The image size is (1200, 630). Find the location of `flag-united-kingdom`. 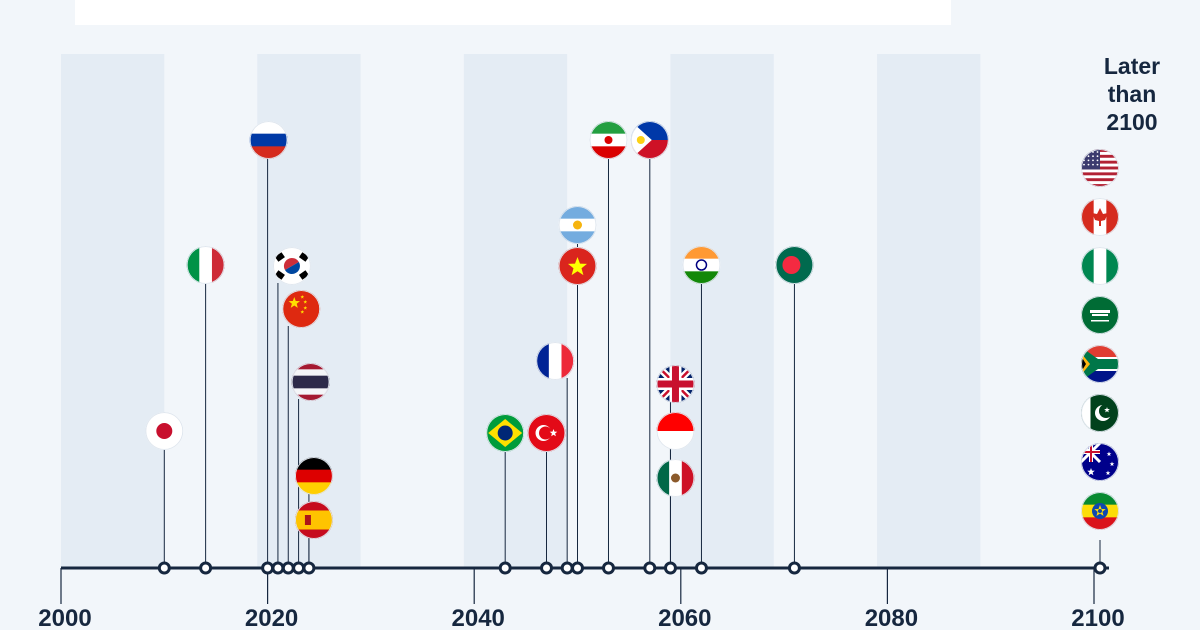

flag-united-kingdom is located at coordinates (675, 384).